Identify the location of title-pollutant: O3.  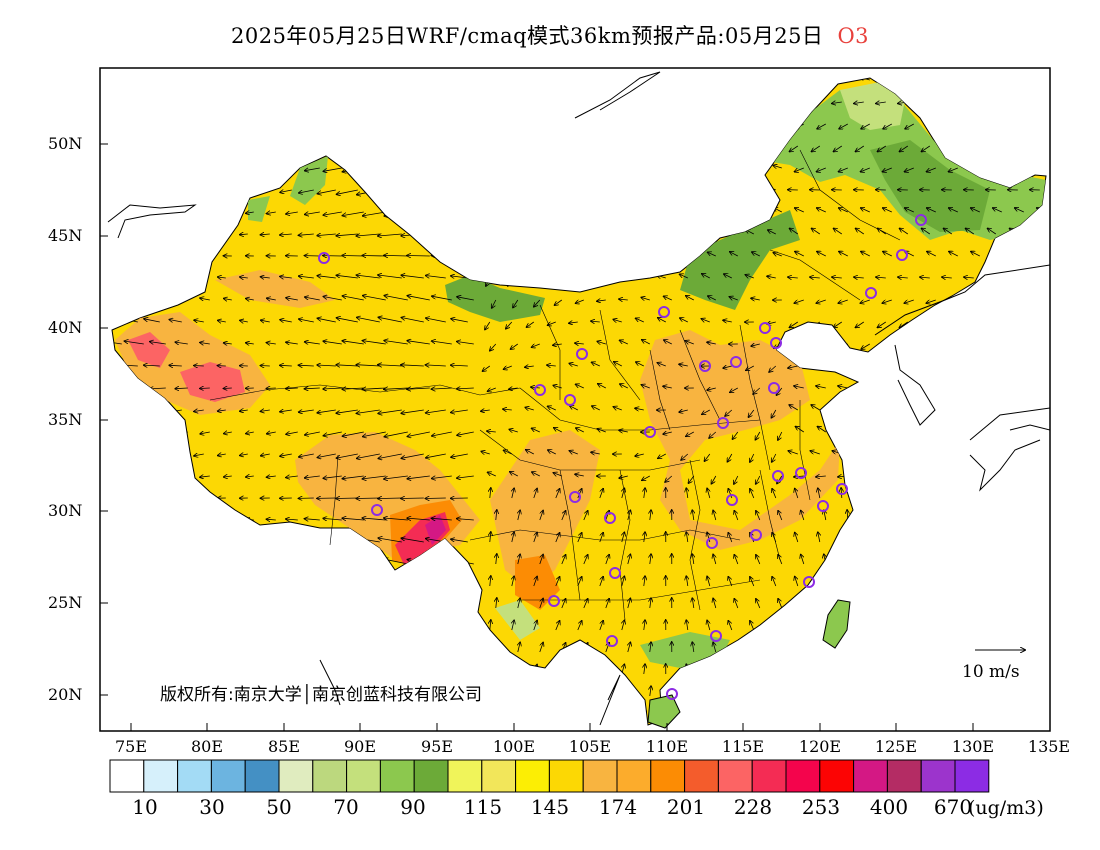
(853, 36).